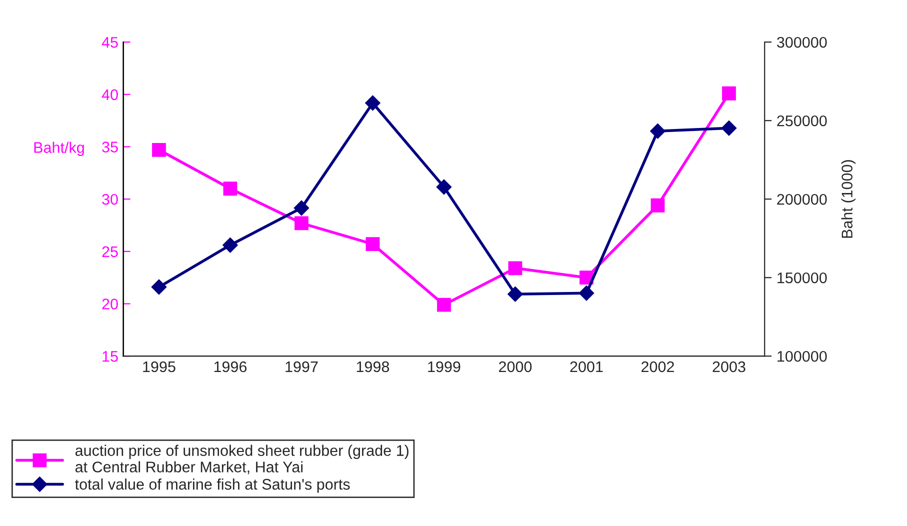 This screenshot has height=526, width=907. I want to click on x-tick-label: 2003, so click(729, 366).